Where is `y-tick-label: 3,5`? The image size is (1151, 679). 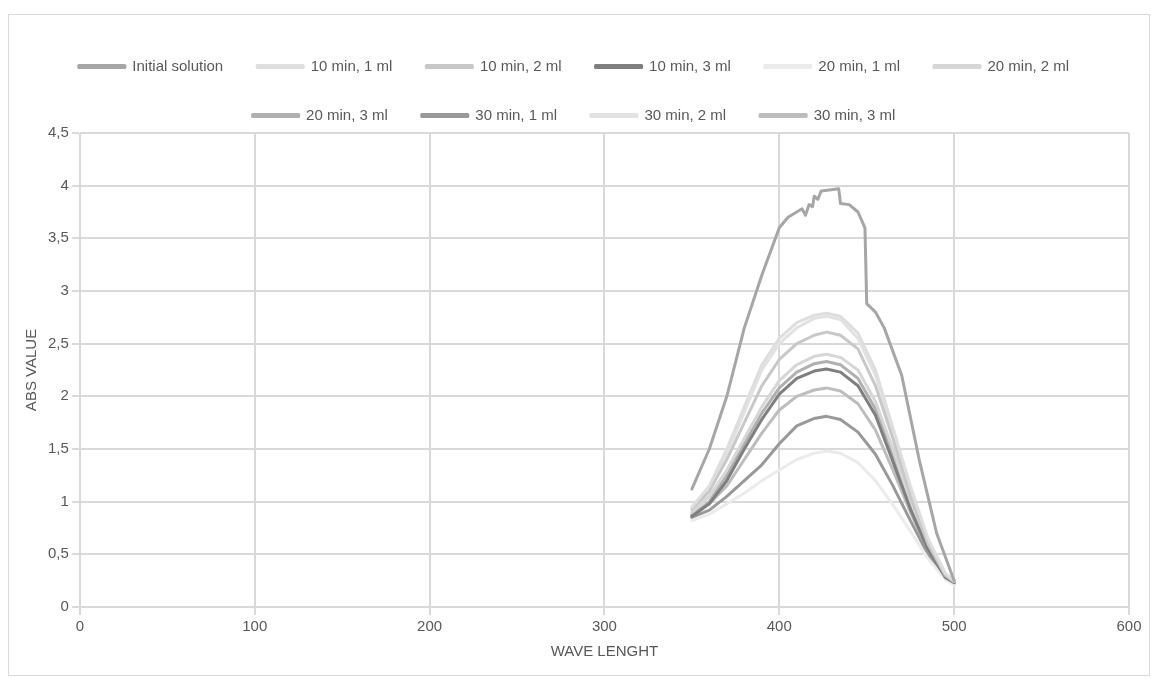 y-tick-label: 3,5 is located at coordinates (58, 237).